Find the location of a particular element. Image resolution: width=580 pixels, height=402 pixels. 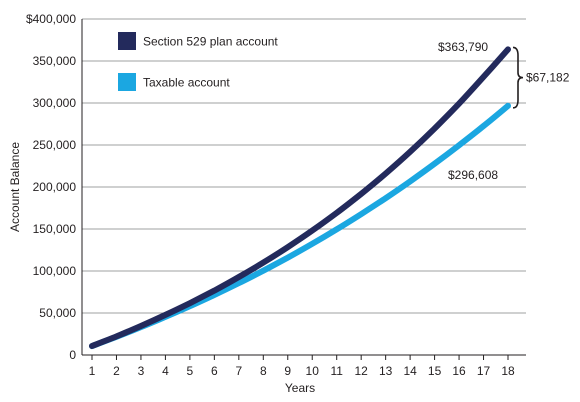

y-tick-label: 350,000 is located at coordinates (55, 61).